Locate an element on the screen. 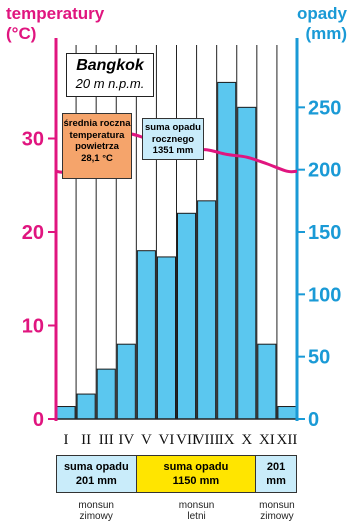 The height and width of the screenshot is (530, 353). precipitation-tick-label: 100 is located at coordinates (324, 295).